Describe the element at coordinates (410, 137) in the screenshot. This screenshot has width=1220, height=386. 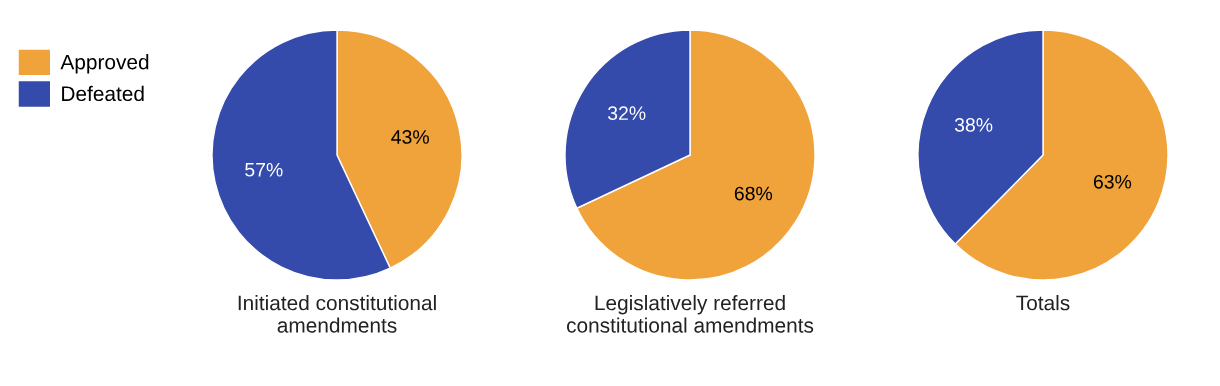
I see `data-label: 43%` at that location.